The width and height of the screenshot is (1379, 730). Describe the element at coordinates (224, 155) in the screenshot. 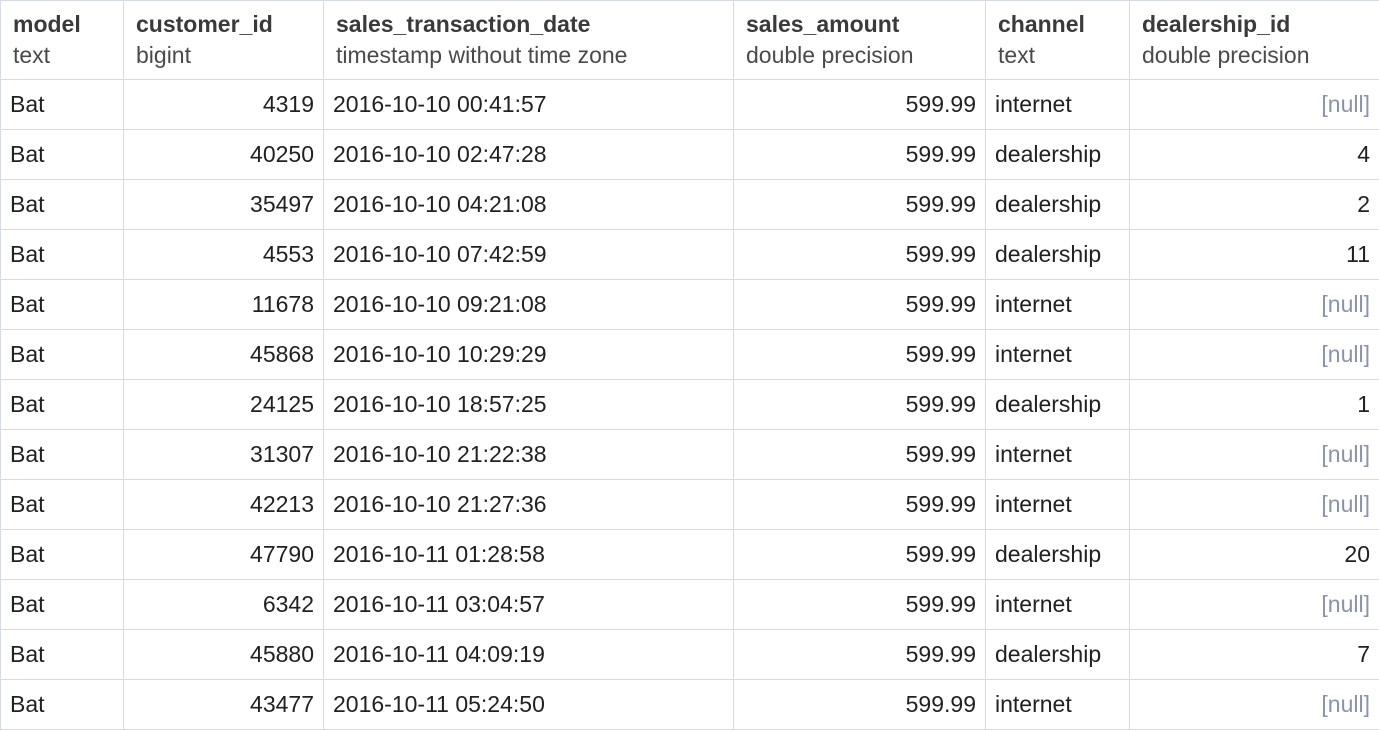

I see `cell-customer-id: 40250` at that location.